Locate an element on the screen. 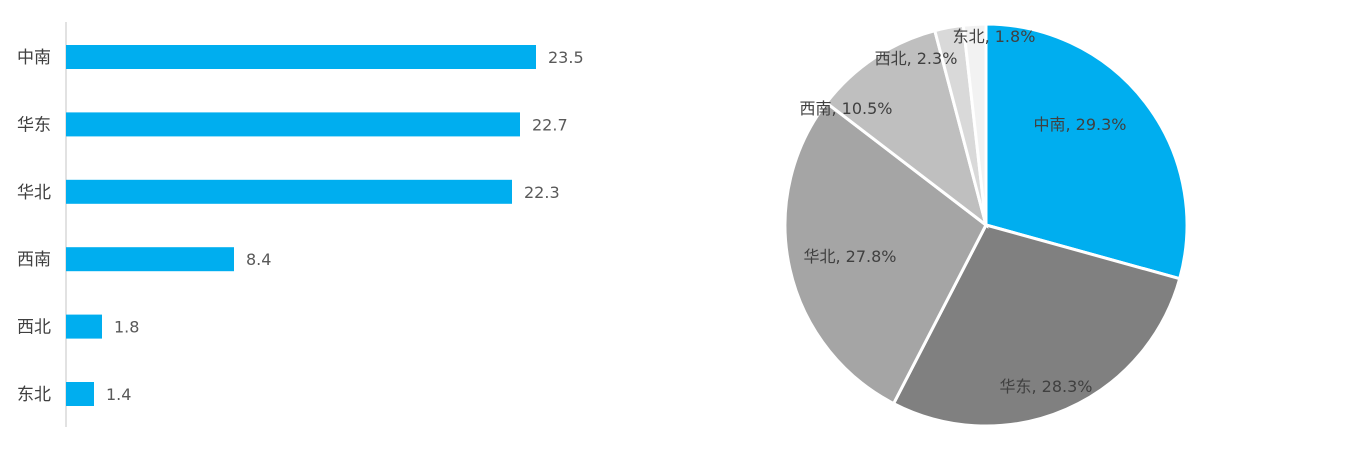  bar-value-label: 22.3 is located at coordinates (542, 192).